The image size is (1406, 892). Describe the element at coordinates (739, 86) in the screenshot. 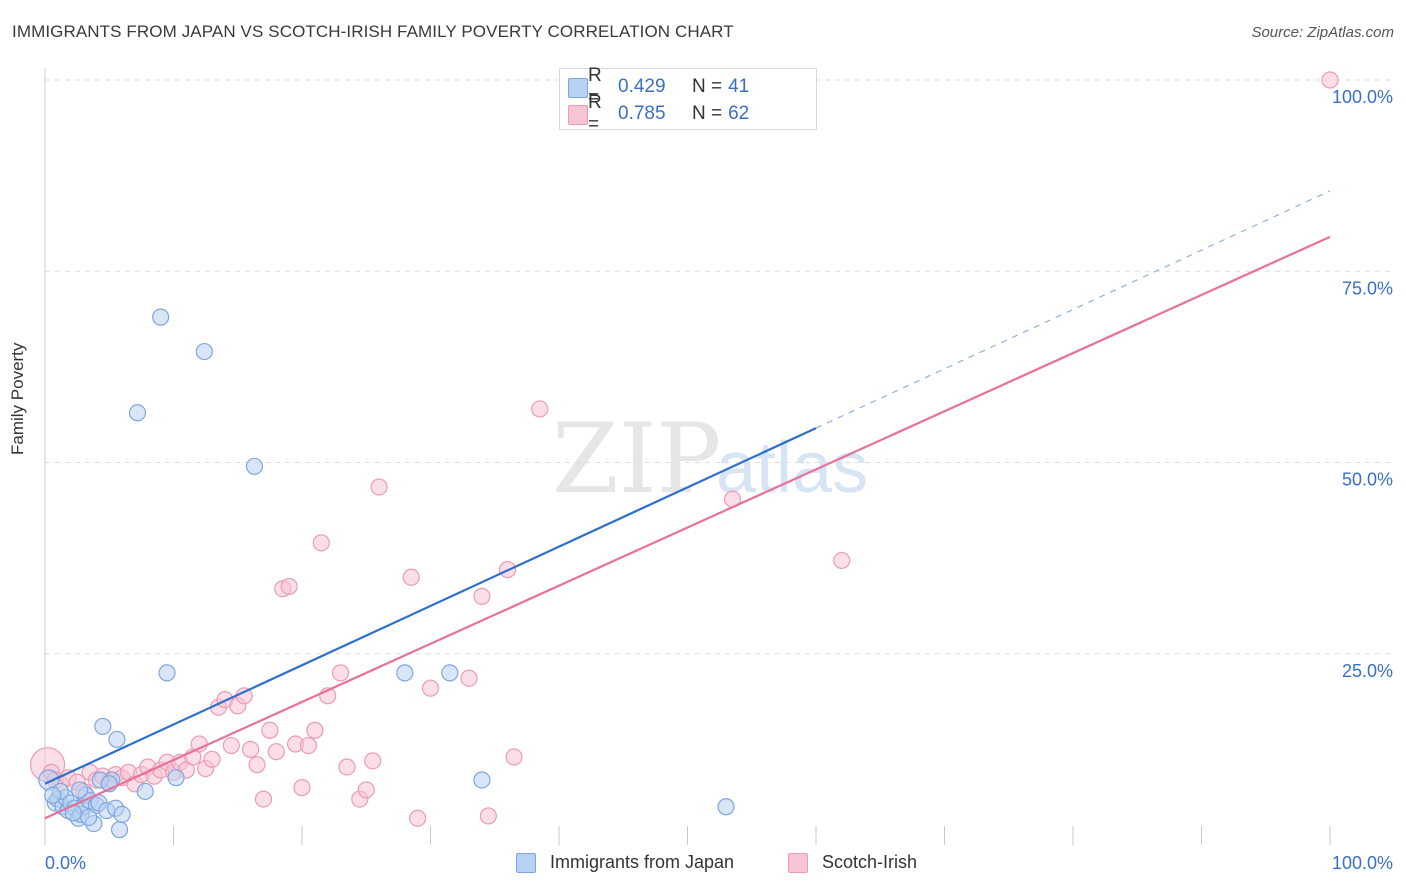

I see `legend-n-value-japan: 41` at that location.